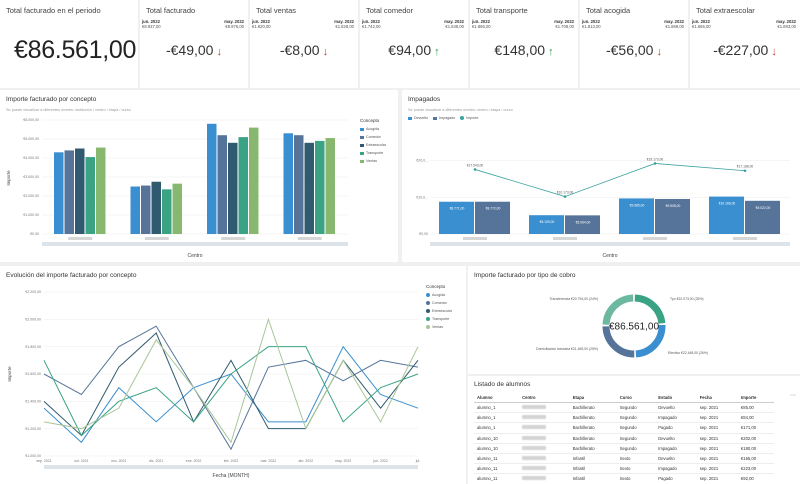 This screenshot has height=484, width=800. I want to click on legend-item: Importe, so click(469, 118).